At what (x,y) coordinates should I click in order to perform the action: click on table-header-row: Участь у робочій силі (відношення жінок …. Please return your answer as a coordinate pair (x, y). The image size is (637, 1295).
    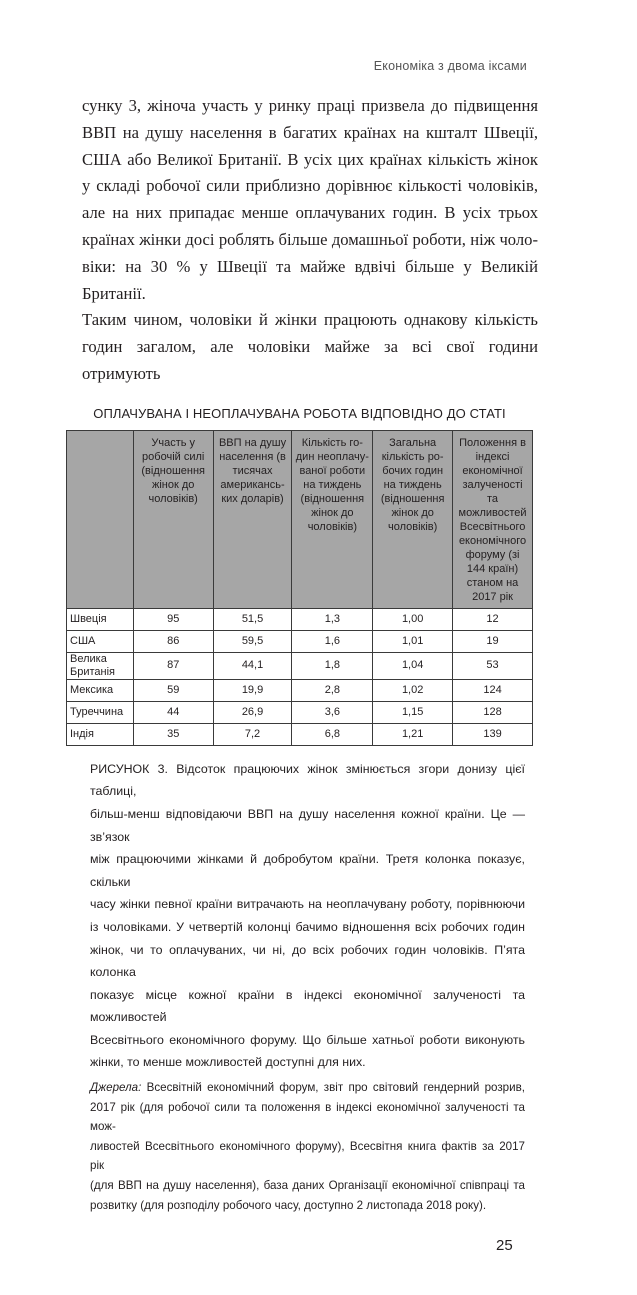
    Looking at the image, I should click on (299, 519).